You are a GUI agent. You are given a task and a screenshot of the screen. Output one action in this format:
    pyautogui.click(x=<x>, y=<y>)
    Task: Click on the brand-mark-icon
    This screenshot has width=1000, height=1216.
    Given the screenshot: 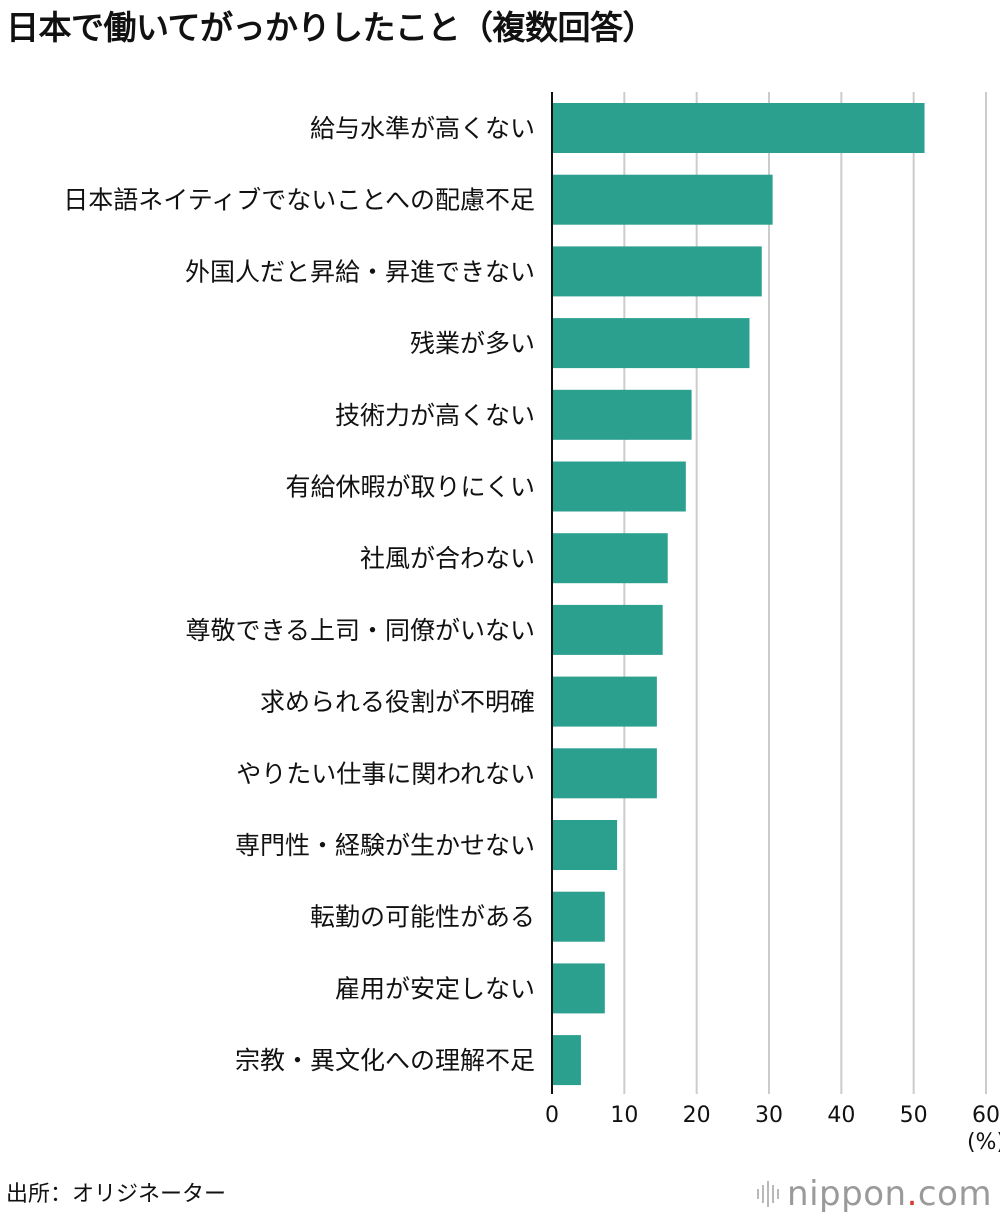 What is the action you would take?
    pyautogui.click(x=768, y=1194)
    